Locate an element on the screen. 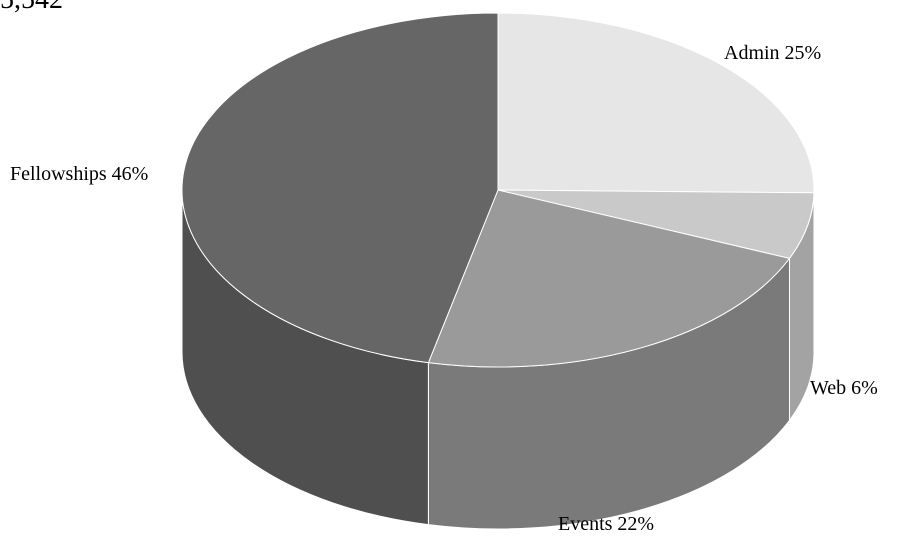 The width and height of the screenshot is (899, 541). slice-label-events: Events 22% is located at coordinates (606, 524).